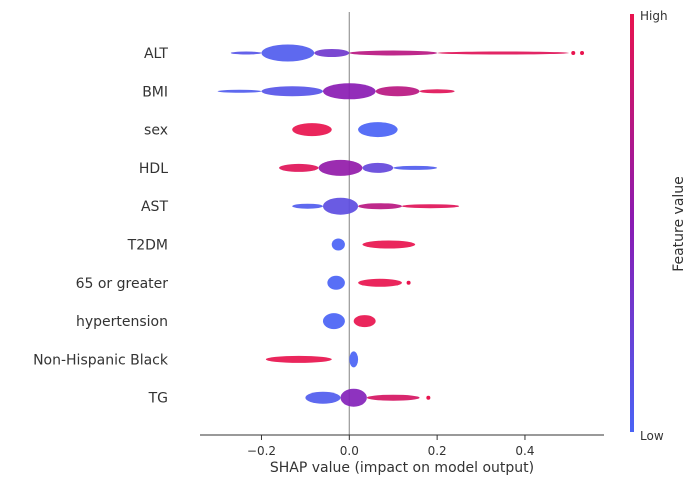 The width and height of the screenshot is (690, 481). Describe the element at coordinates (147, 246) in the screenshot. I see `feature-label: T2DM` at that location.